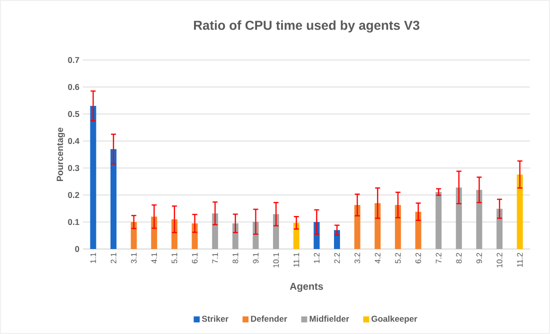  I want to click on y-tick-label: 0.4, so click(74, 141).